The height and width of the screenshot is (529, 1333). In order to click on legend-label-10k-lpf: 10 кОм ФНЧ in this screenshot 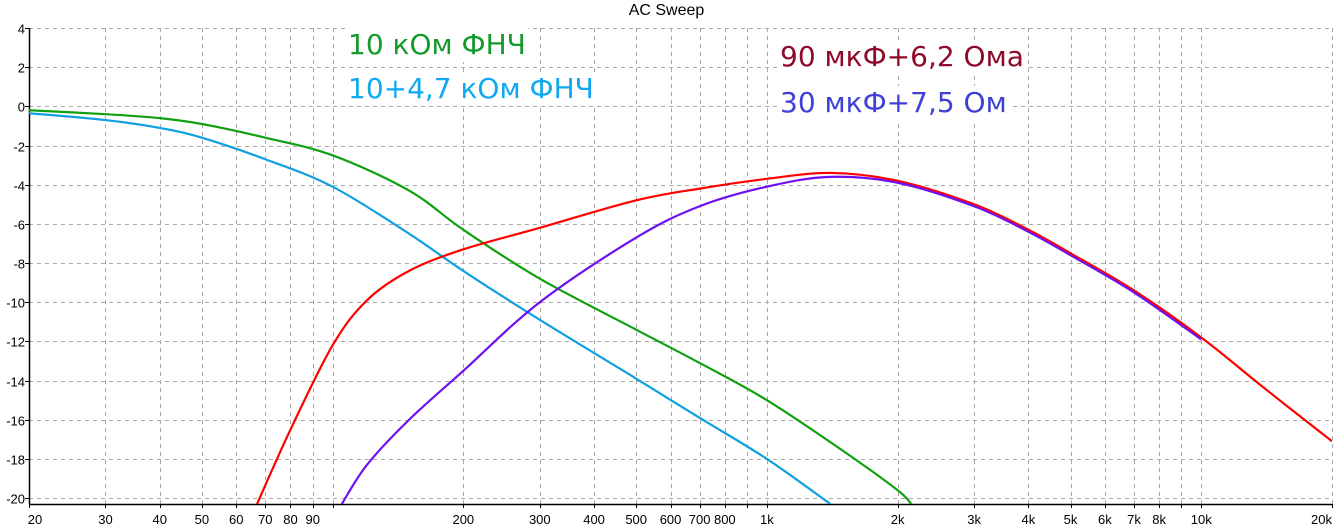, I will do `click(437, 45)`.